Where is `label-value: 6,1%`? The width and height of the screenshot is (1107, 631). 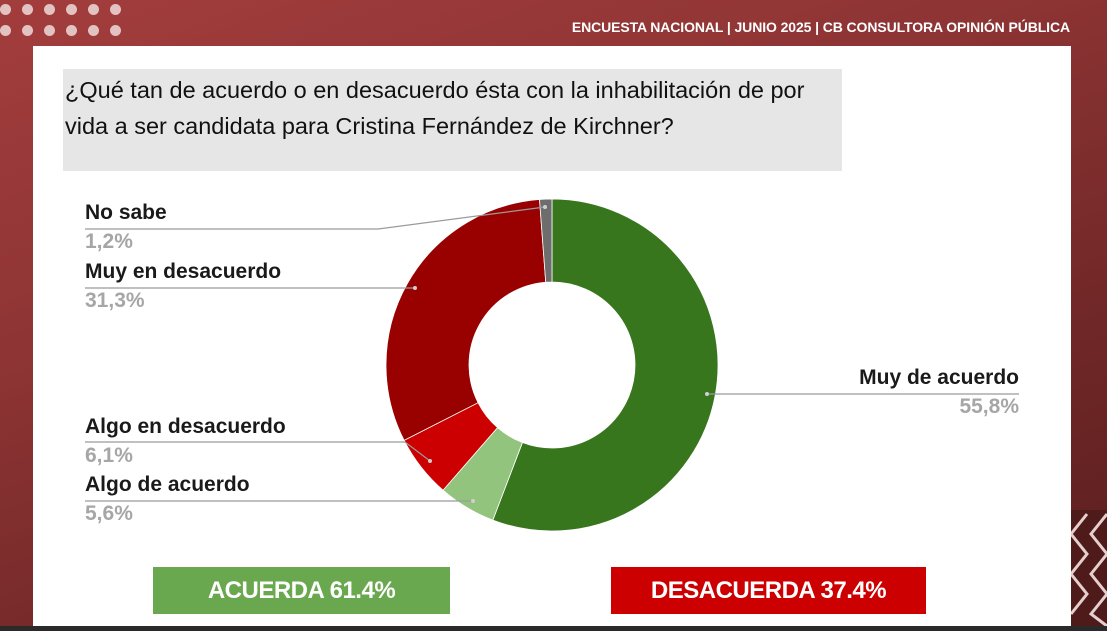 label-value: 6,1% is located at coordinates (109, 455).